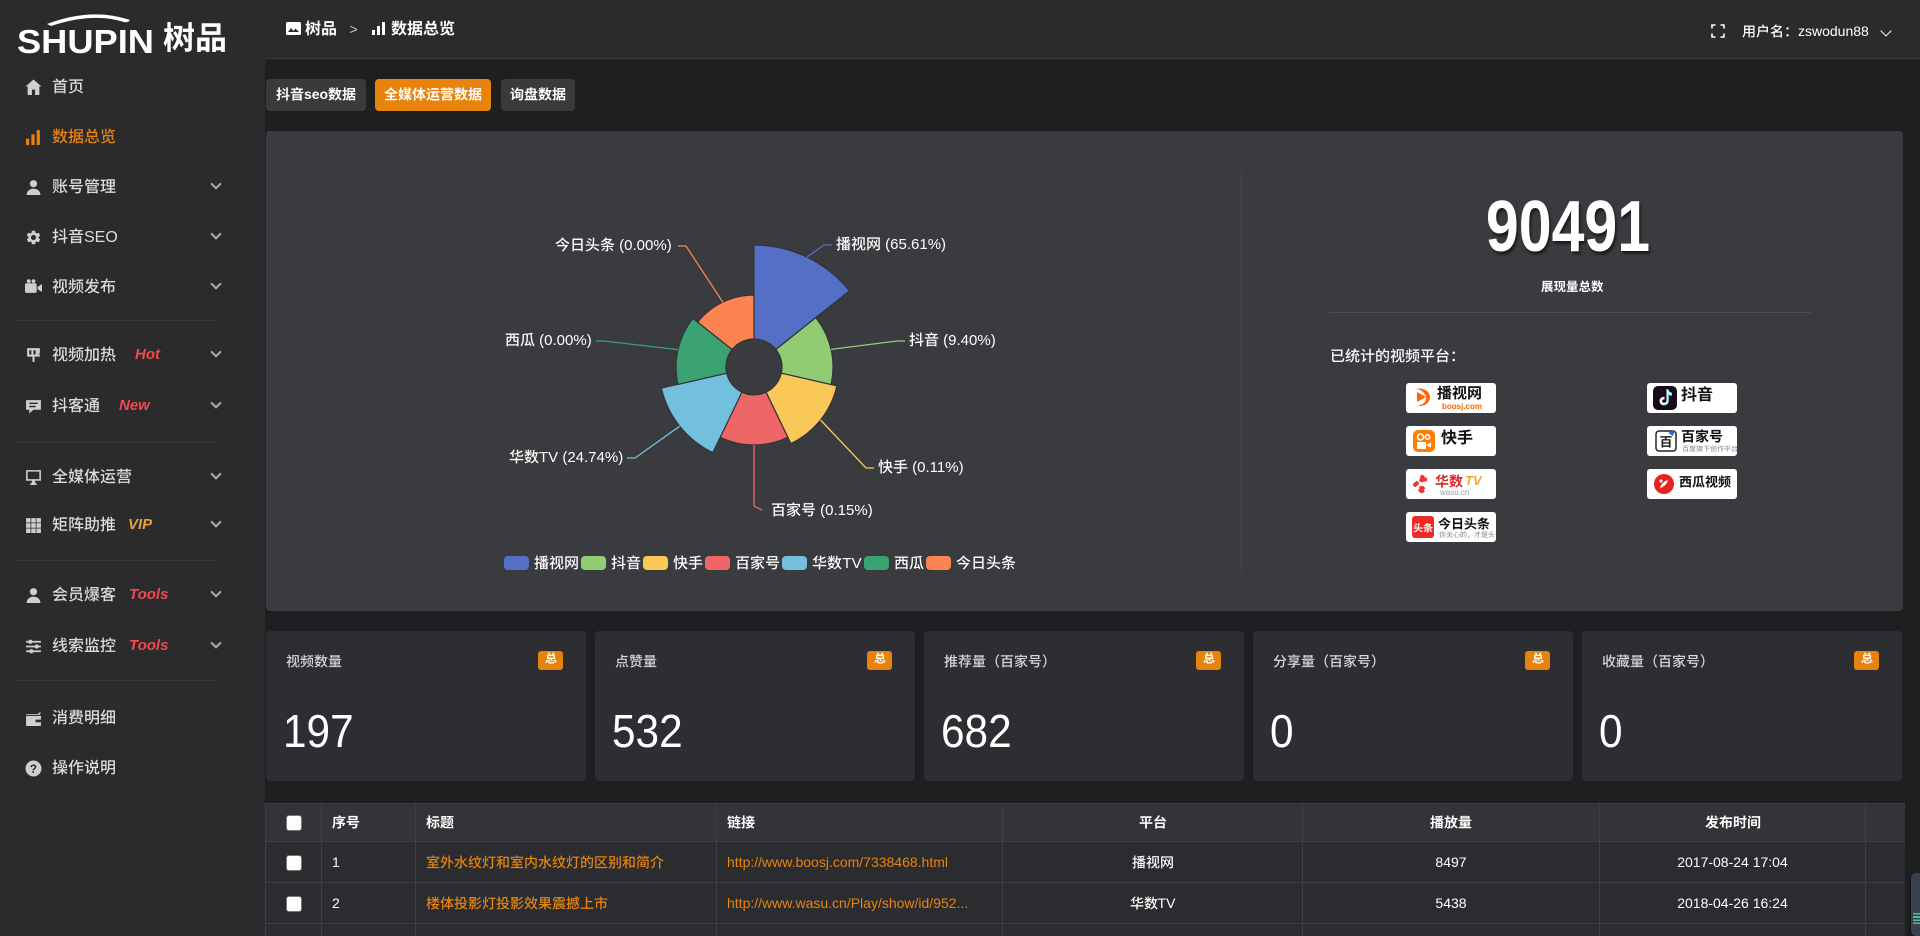 This screenshot has width=1920, height=936. I want to click on svg-text: SHUPIN, so click(85, 41).